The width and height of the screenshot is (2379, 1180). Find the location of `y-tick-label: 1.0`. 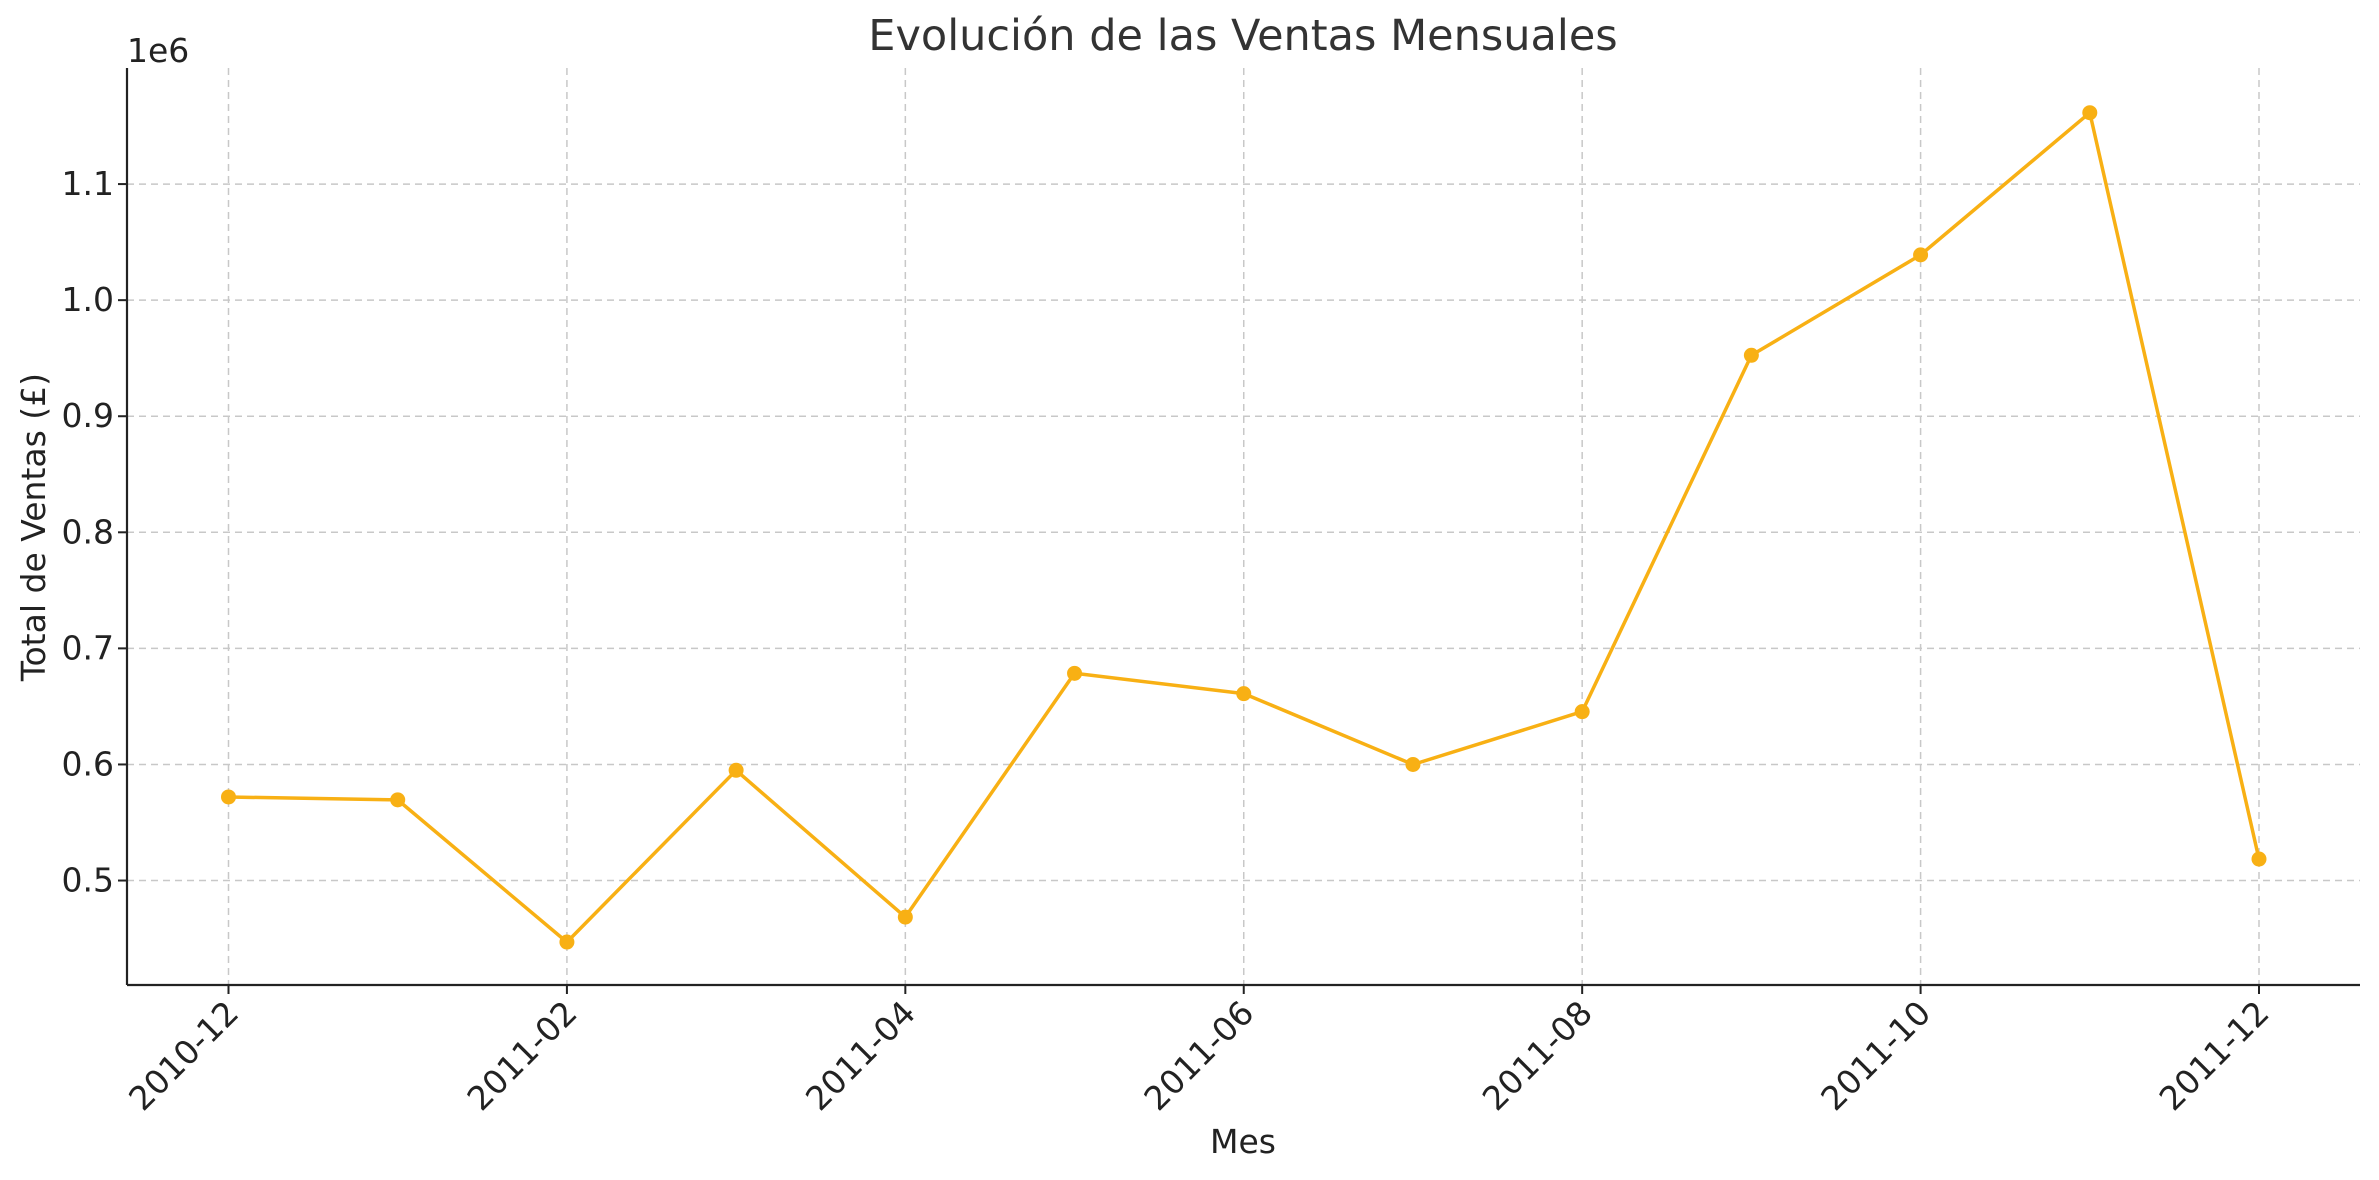

y-tick-label: 1.0 is located at coordinates (88, 299).